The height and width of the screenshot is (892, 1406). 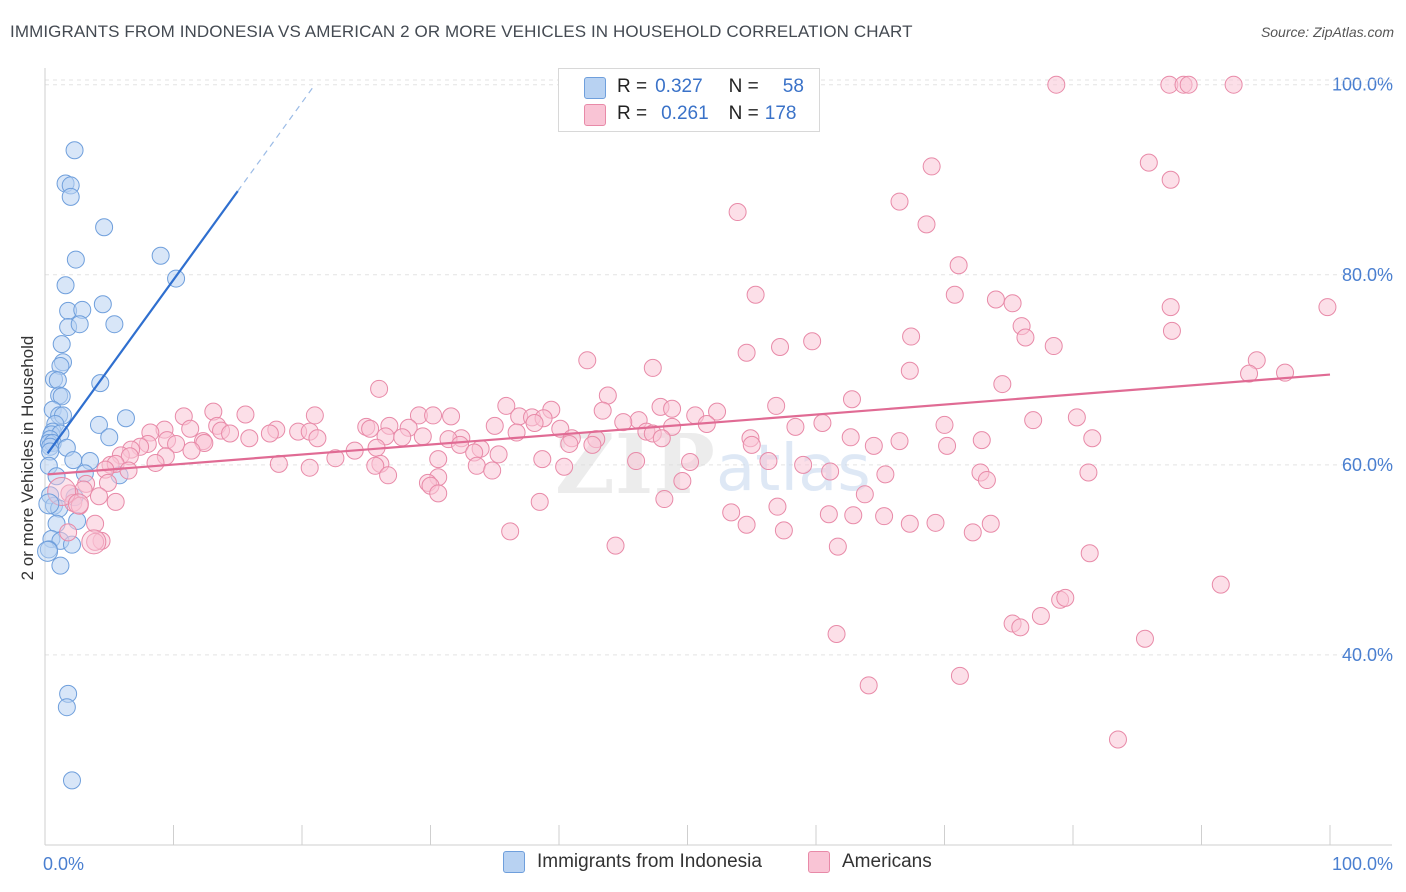 What do you see at coordinates (743, 86) in the screenshot?
I see `legend-n-label: N =` at bounding box center [743, 86].